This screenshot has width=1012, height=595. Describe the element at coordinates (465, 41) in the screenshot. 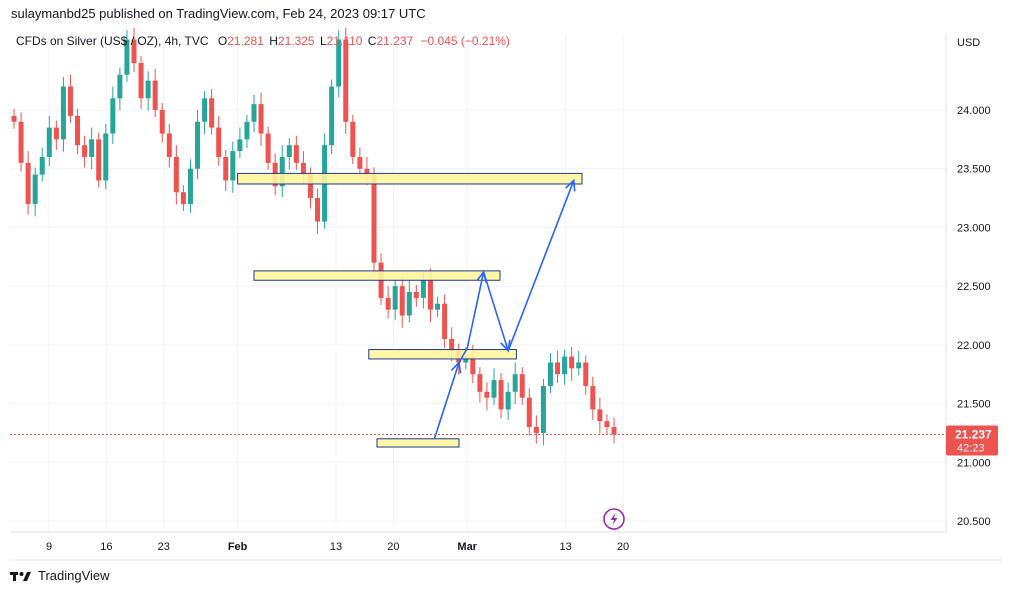

I see `change-value: −0.045 (−0.21%)` at that location.